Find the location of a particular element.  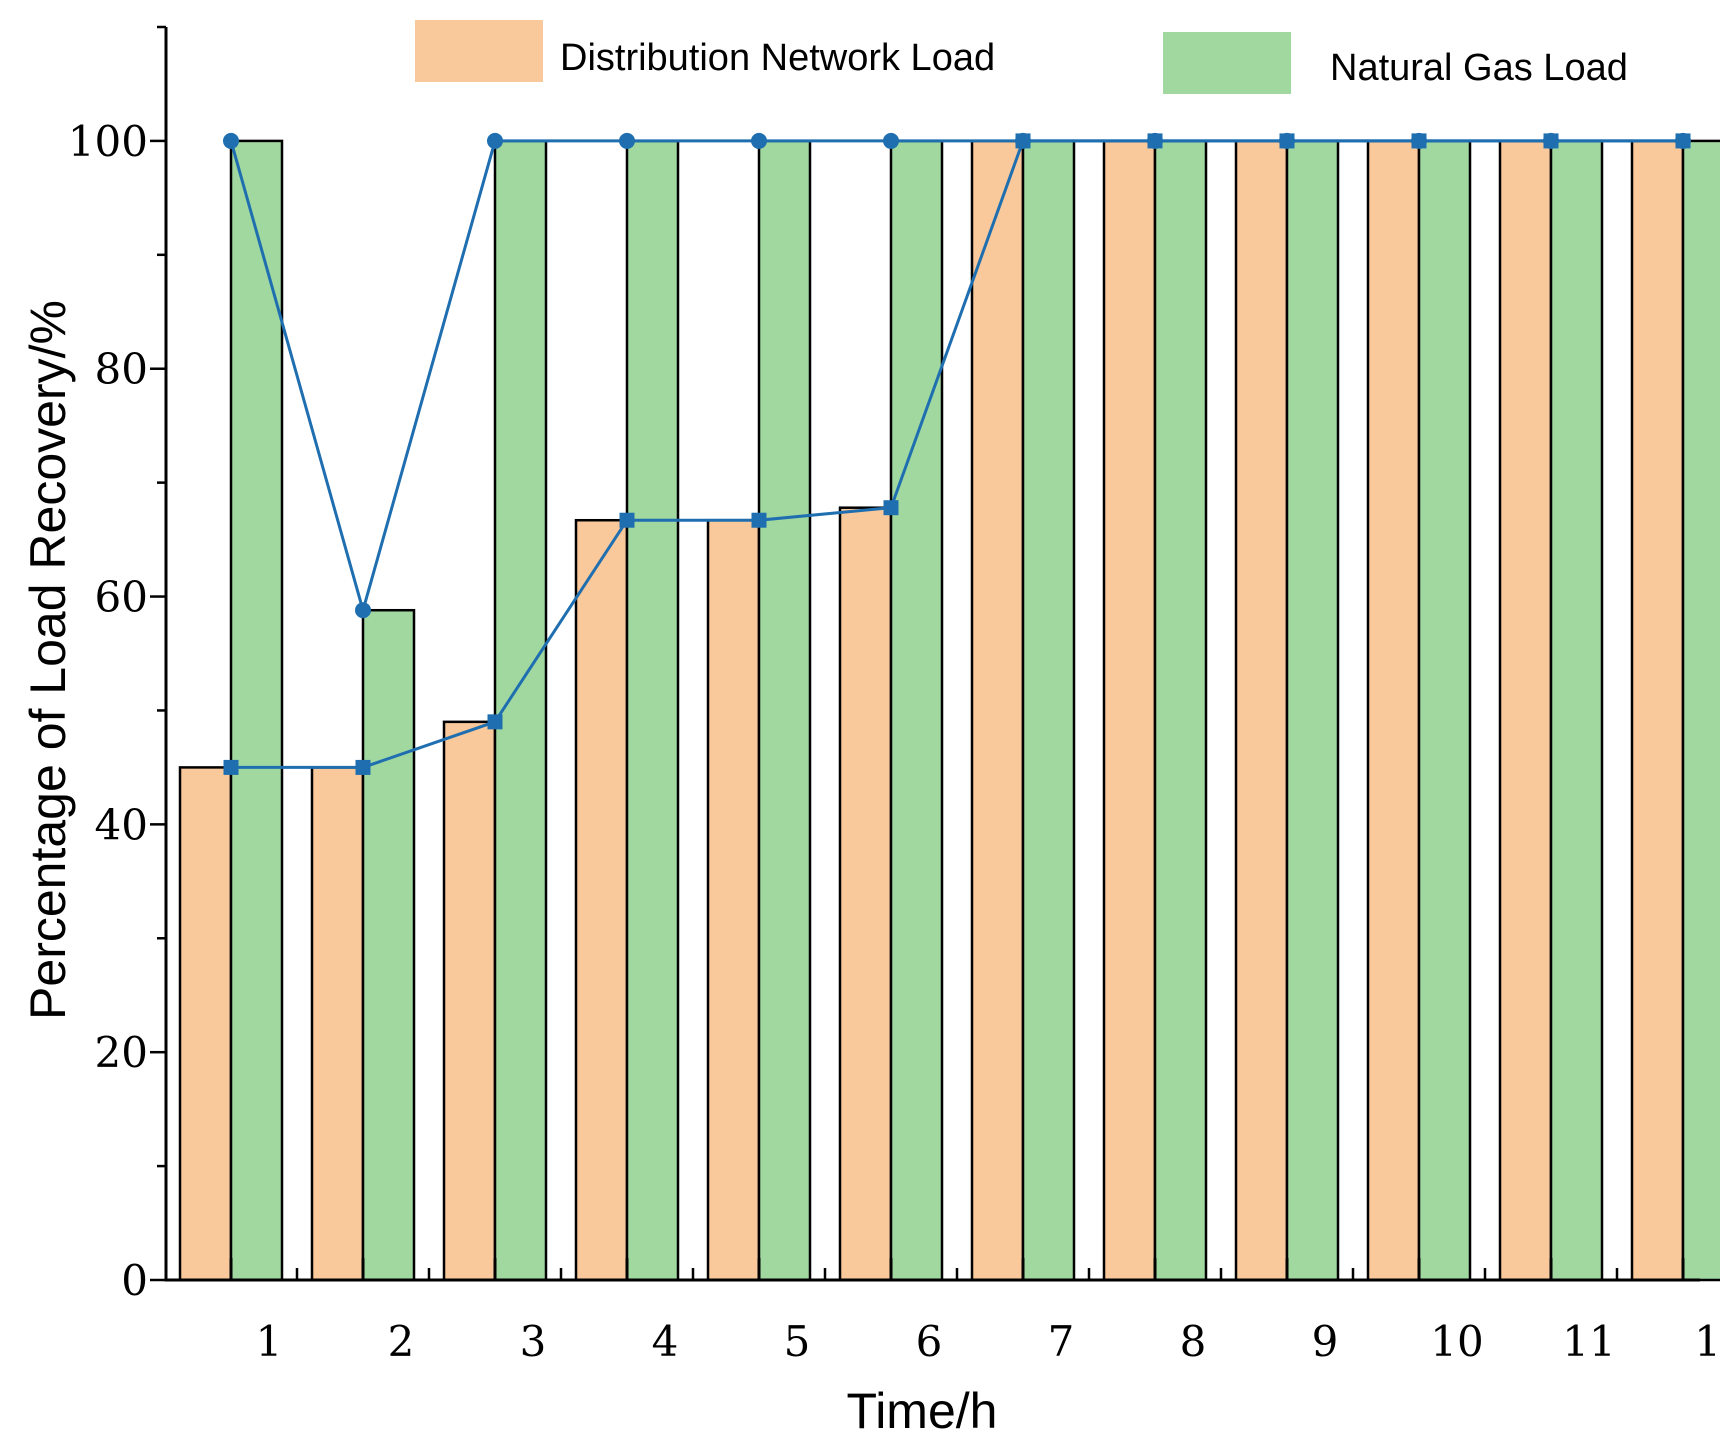

x-tick-label-8: 8 is located at coordinates (1193, 1341).